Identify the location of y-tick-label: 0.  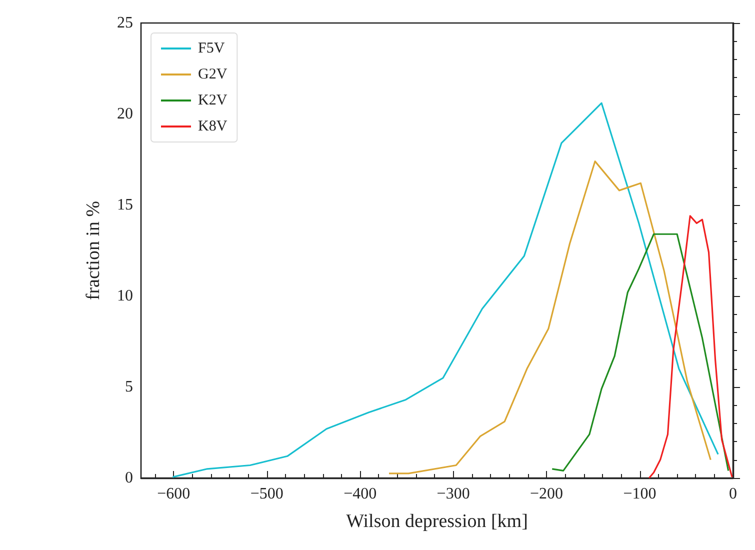
(129, 478).